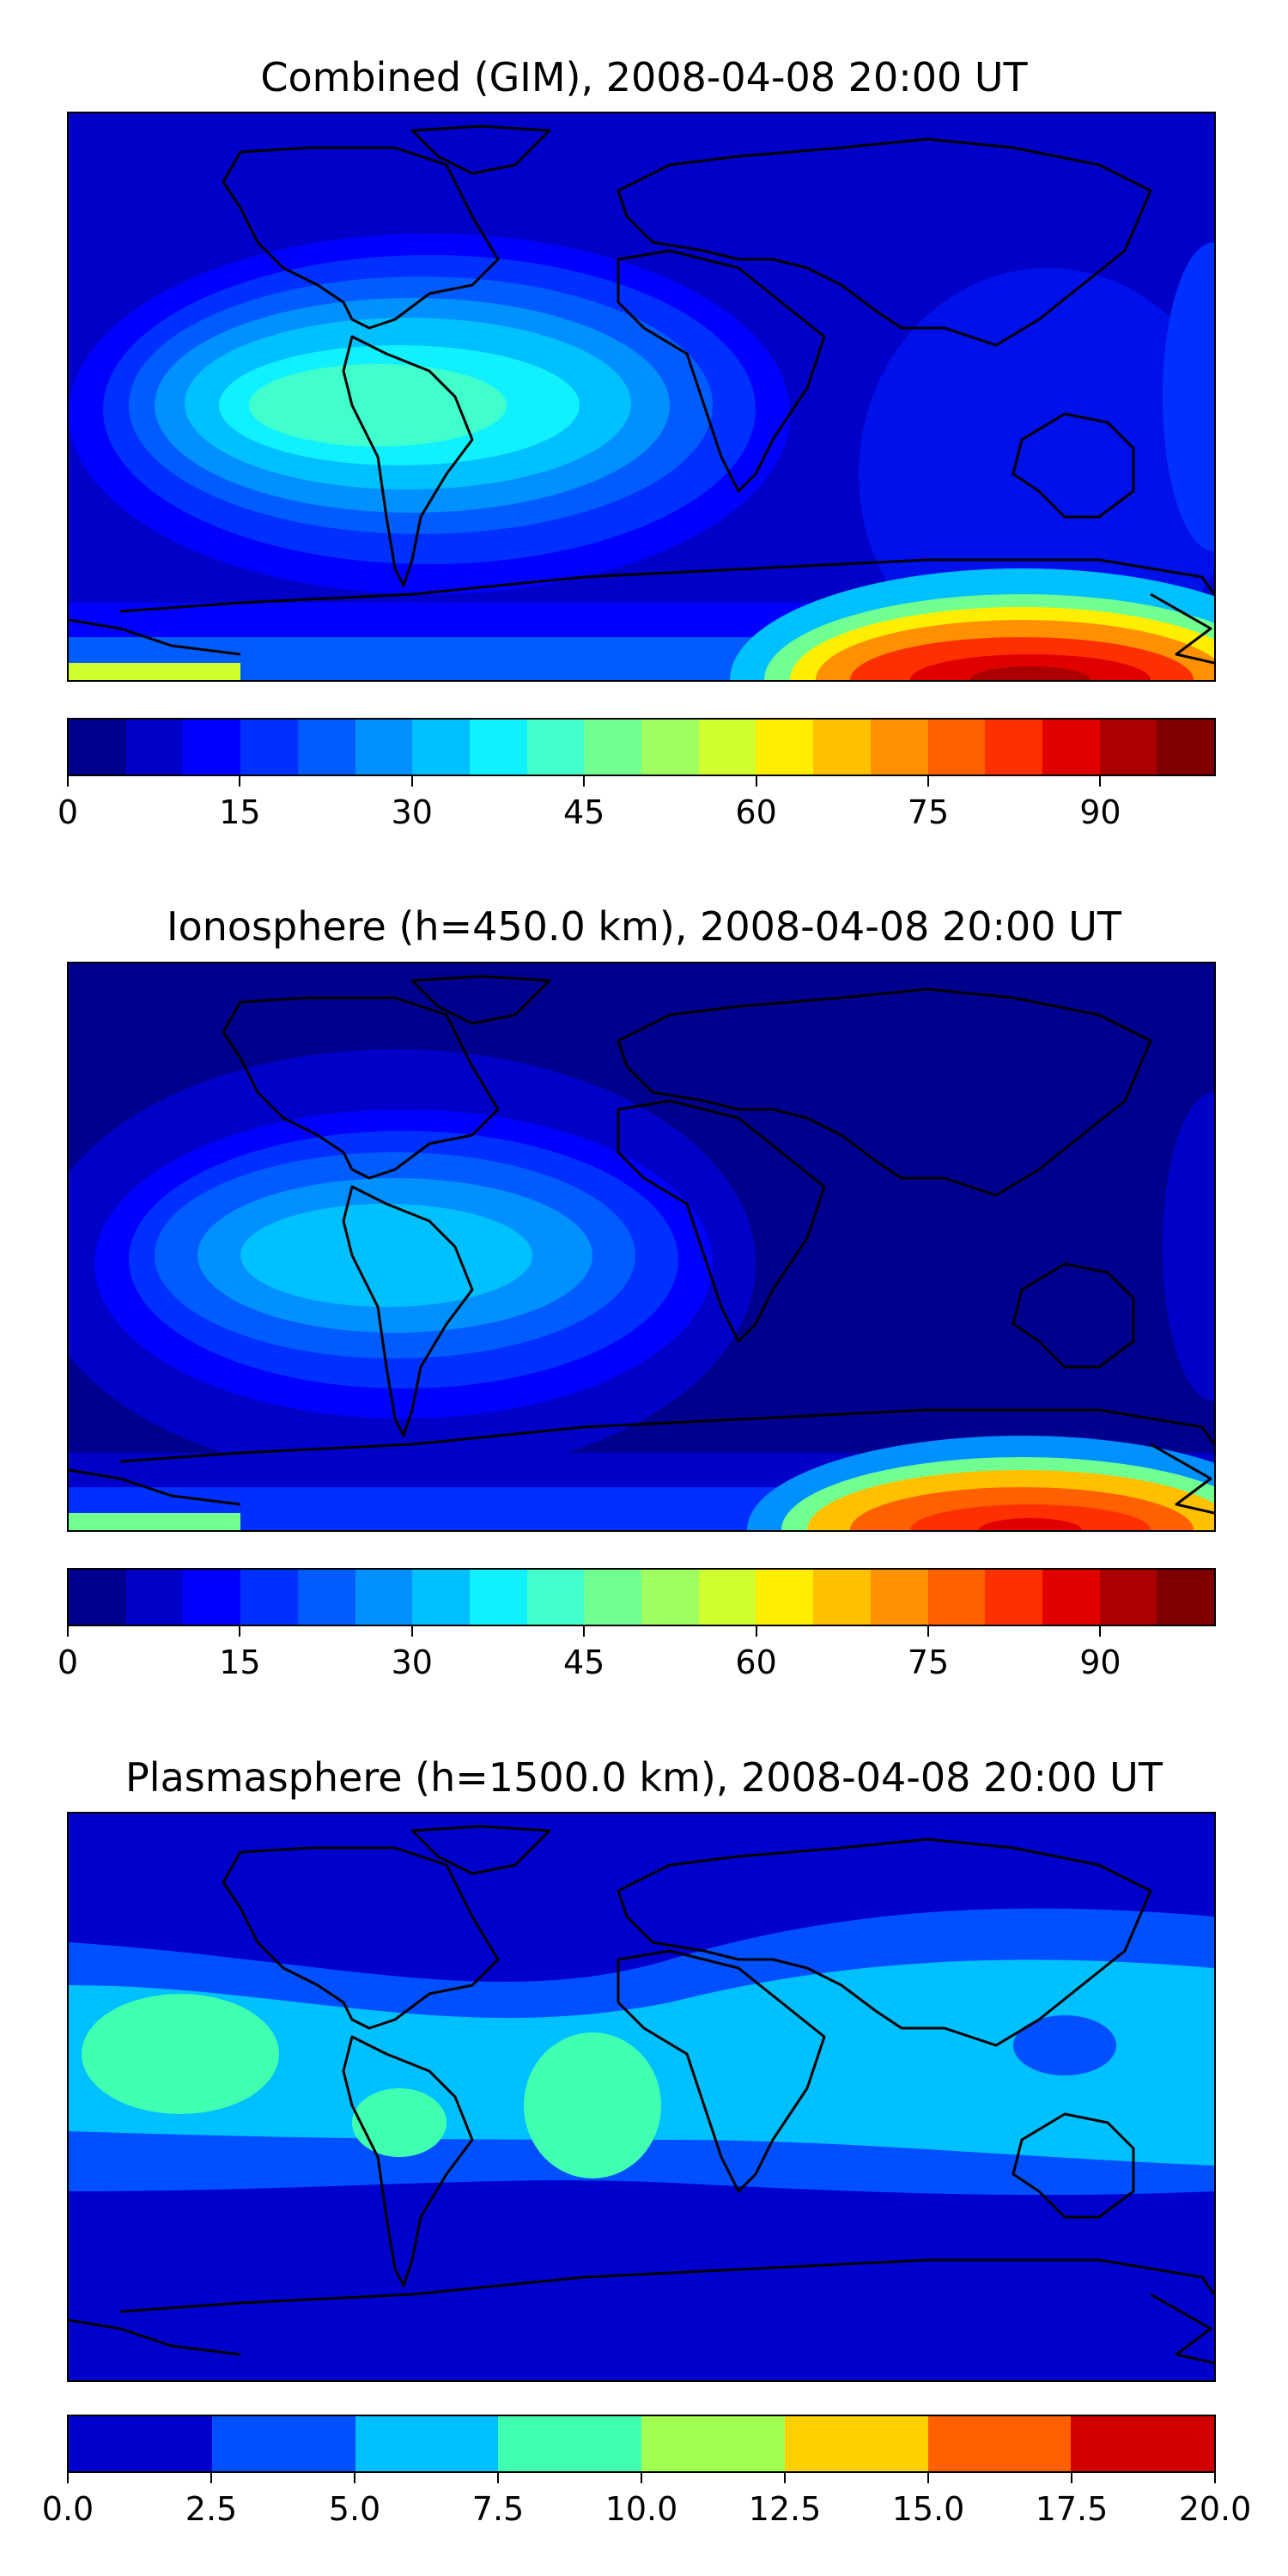 This screenshot has width=1288, height=2576. Describe the element at coordinates (68, 812) in the screenshot. I see `colorbar-tick-label: 0` at that location.